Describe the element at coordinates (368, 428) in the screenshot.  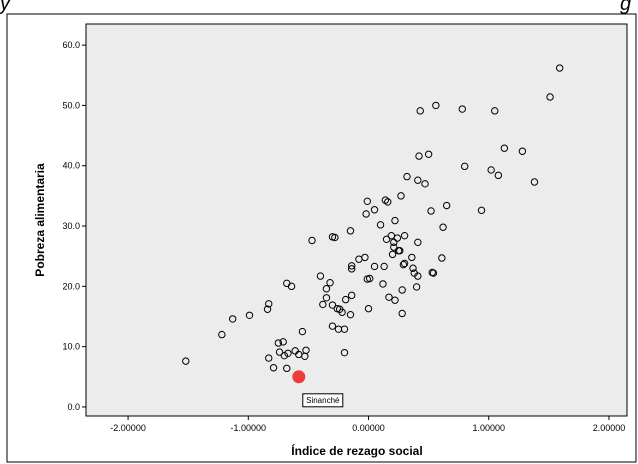
I see `x-tick-label: 0.00000` at that location.